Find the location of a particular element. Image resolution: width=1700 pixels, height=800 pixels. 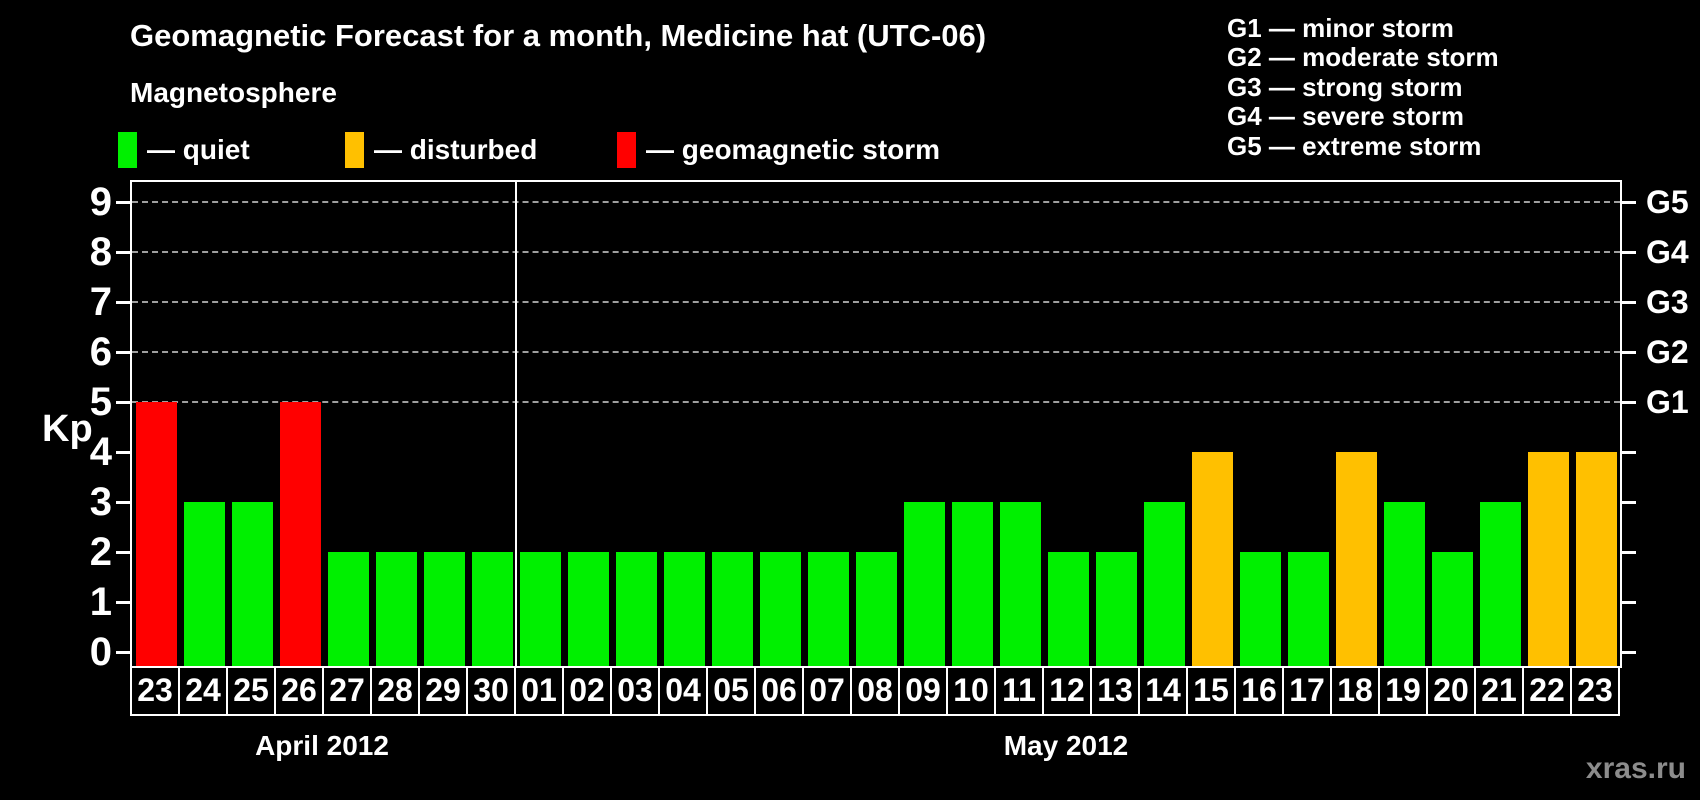

legend-swatch-quiet is located at coordinates (127, 150).